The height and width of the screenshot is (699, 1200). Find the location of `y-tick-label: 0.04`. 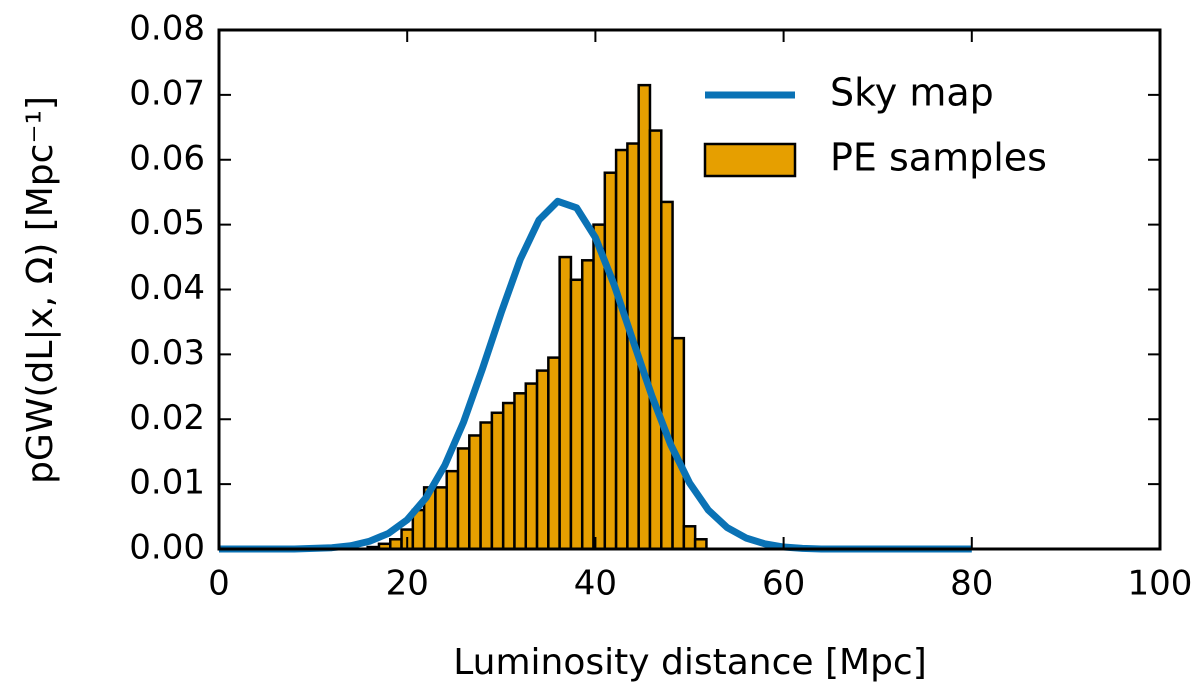

y-tick-label: 0.04 is located at coordinates (167, 288).